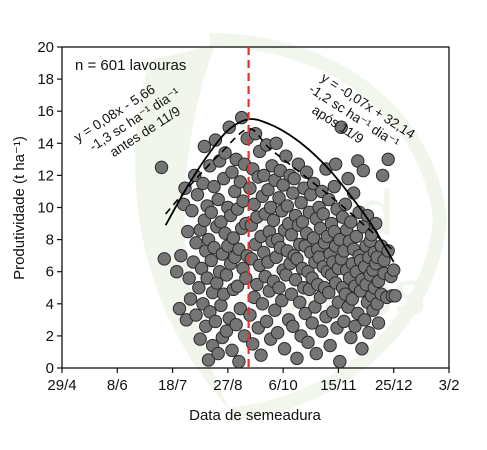 The width and height of the screenshot is (487, 450). Describe the element at coordinates (130, 65) in the screenshot. I see `n-label: n = 601 lavouras` at that location.